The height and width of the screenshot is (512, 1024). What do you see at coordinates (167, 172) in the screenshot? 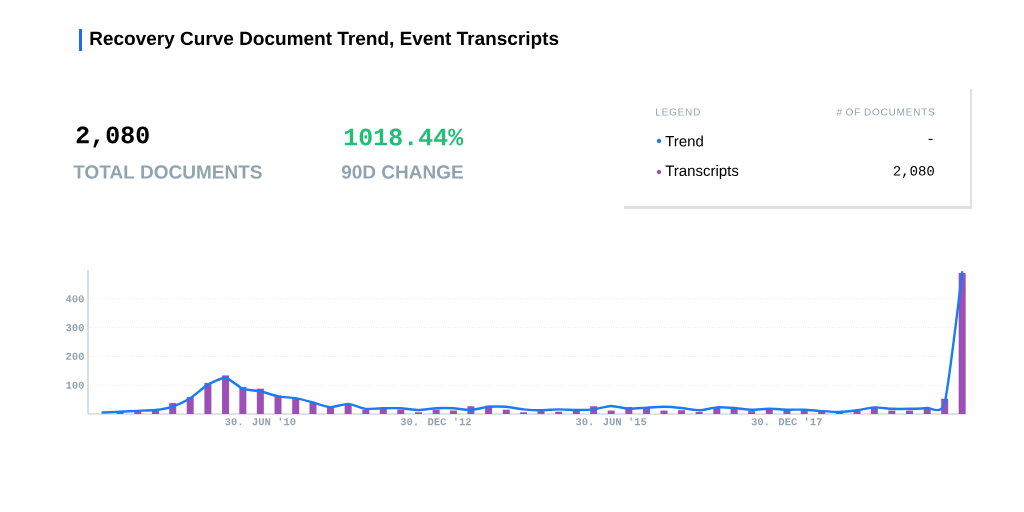
I see `text: TOTAL DOCUMENTS` at bounding box center [167, 172].